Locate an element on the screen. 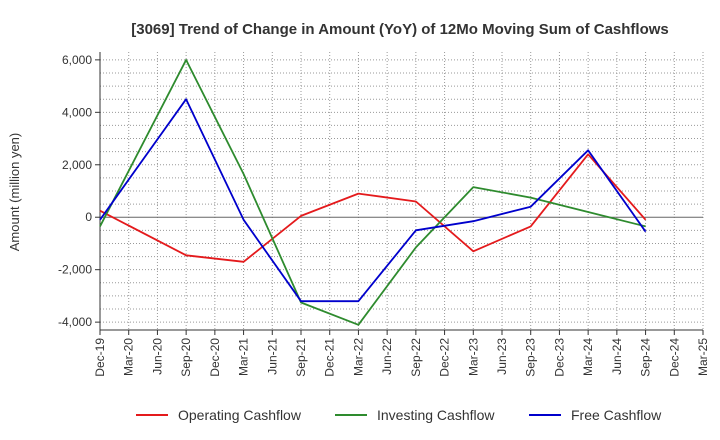  x-tick-label: Mar-23 is located at coordinates (473, 357).